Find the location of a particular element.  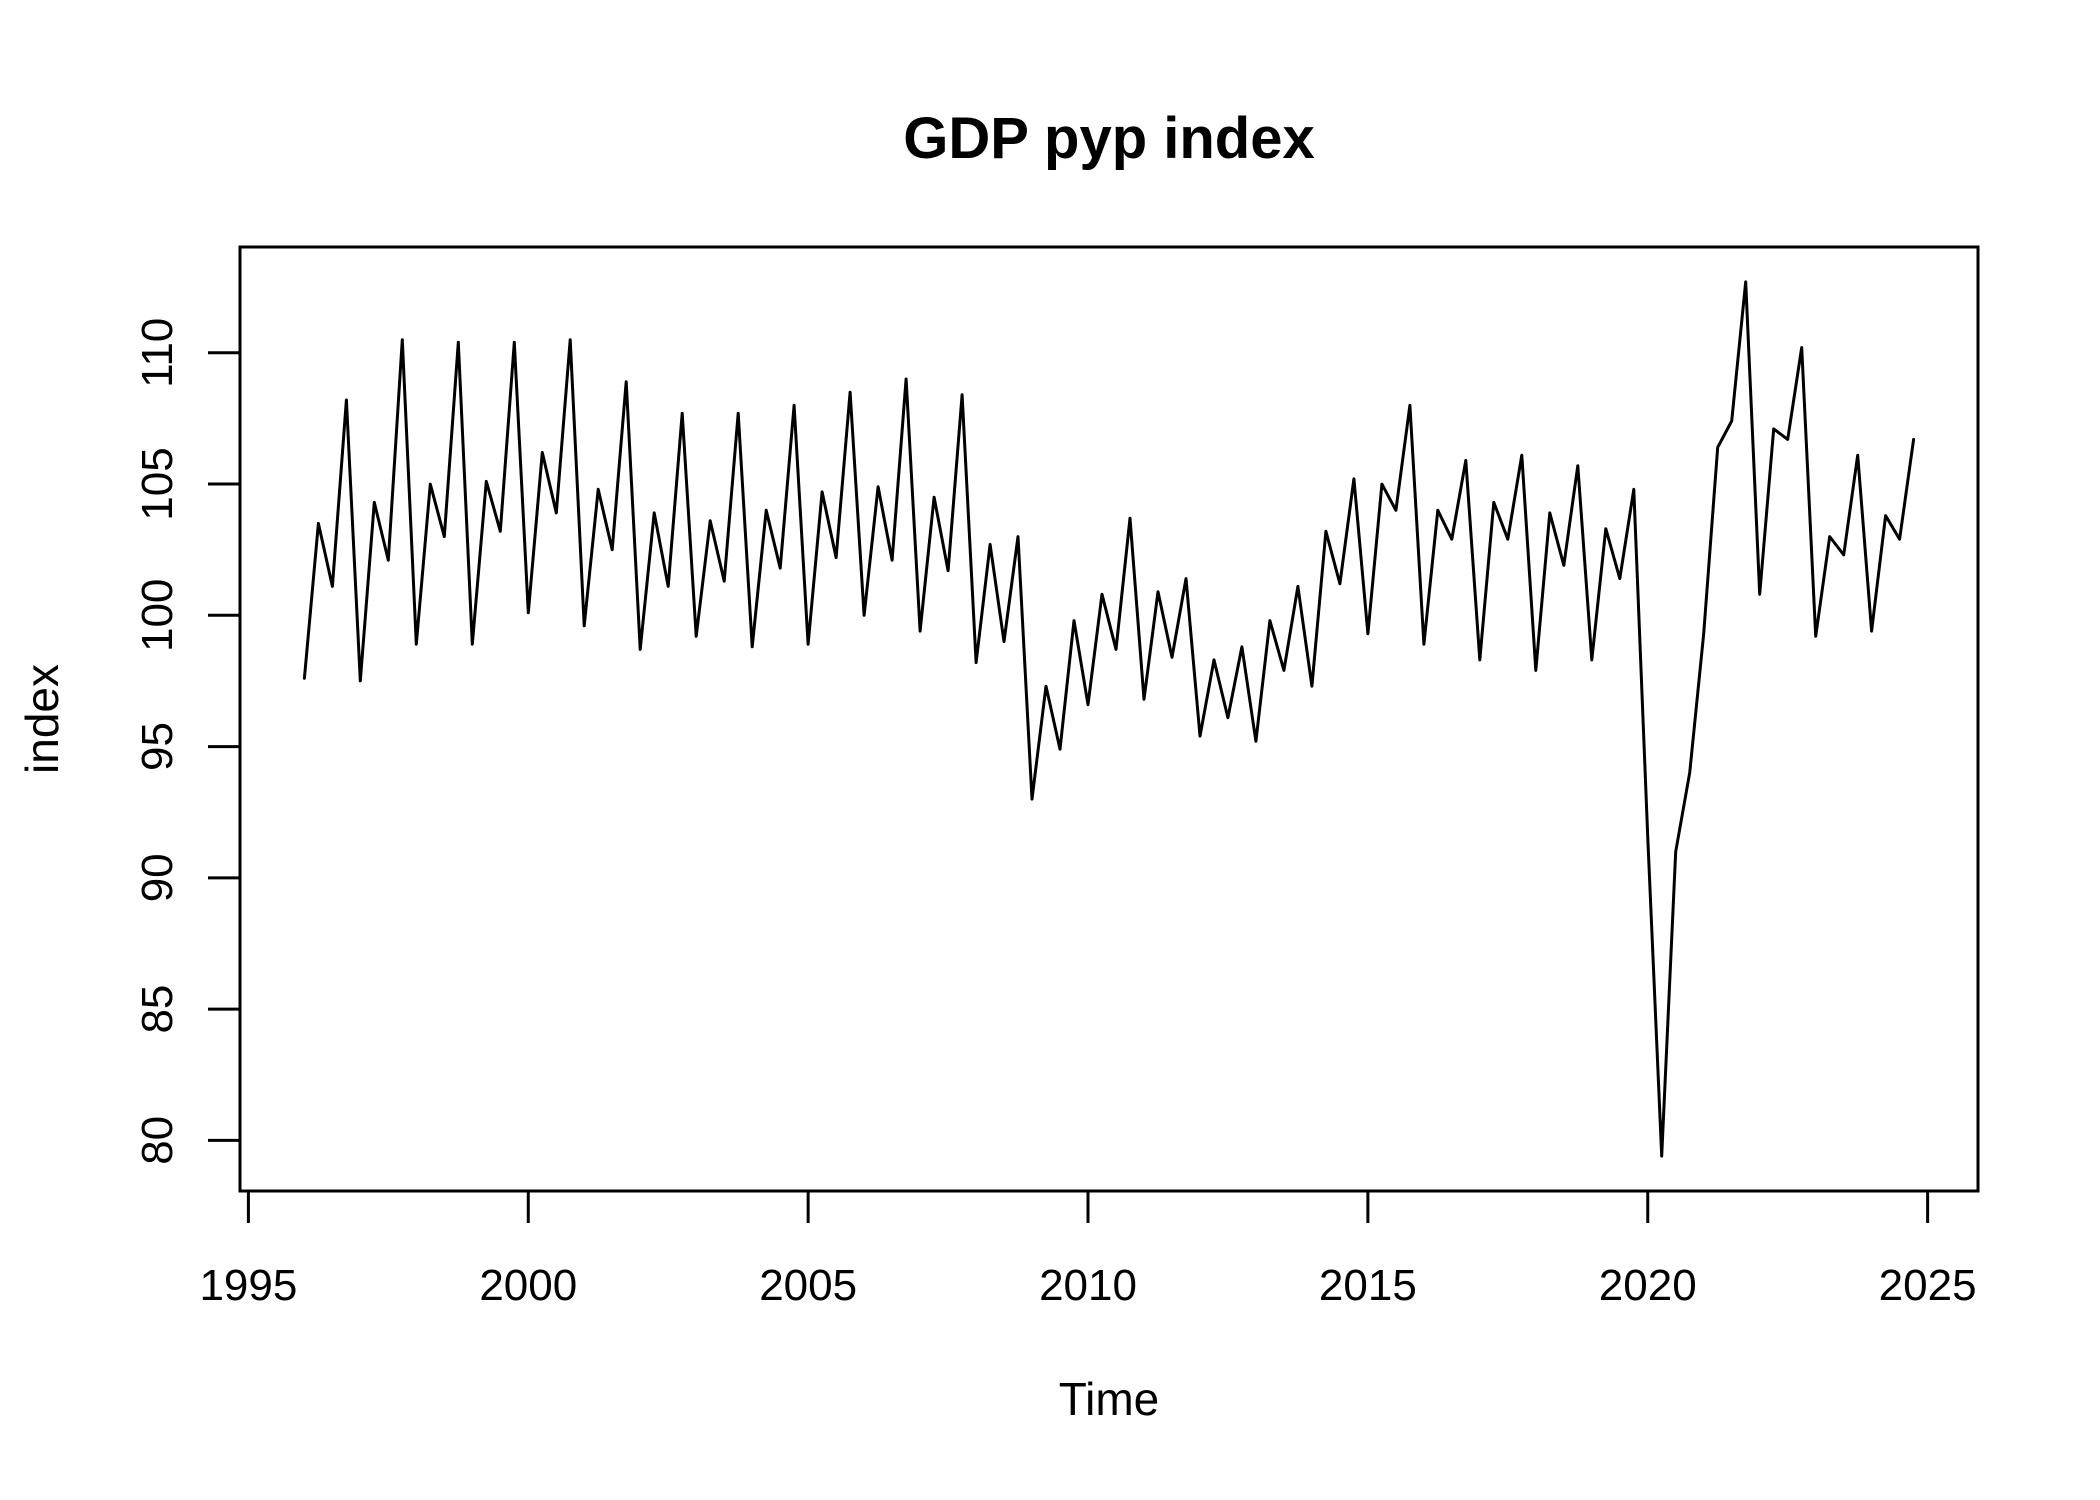

y-axis-ticks is located at coordinates (224, 746).